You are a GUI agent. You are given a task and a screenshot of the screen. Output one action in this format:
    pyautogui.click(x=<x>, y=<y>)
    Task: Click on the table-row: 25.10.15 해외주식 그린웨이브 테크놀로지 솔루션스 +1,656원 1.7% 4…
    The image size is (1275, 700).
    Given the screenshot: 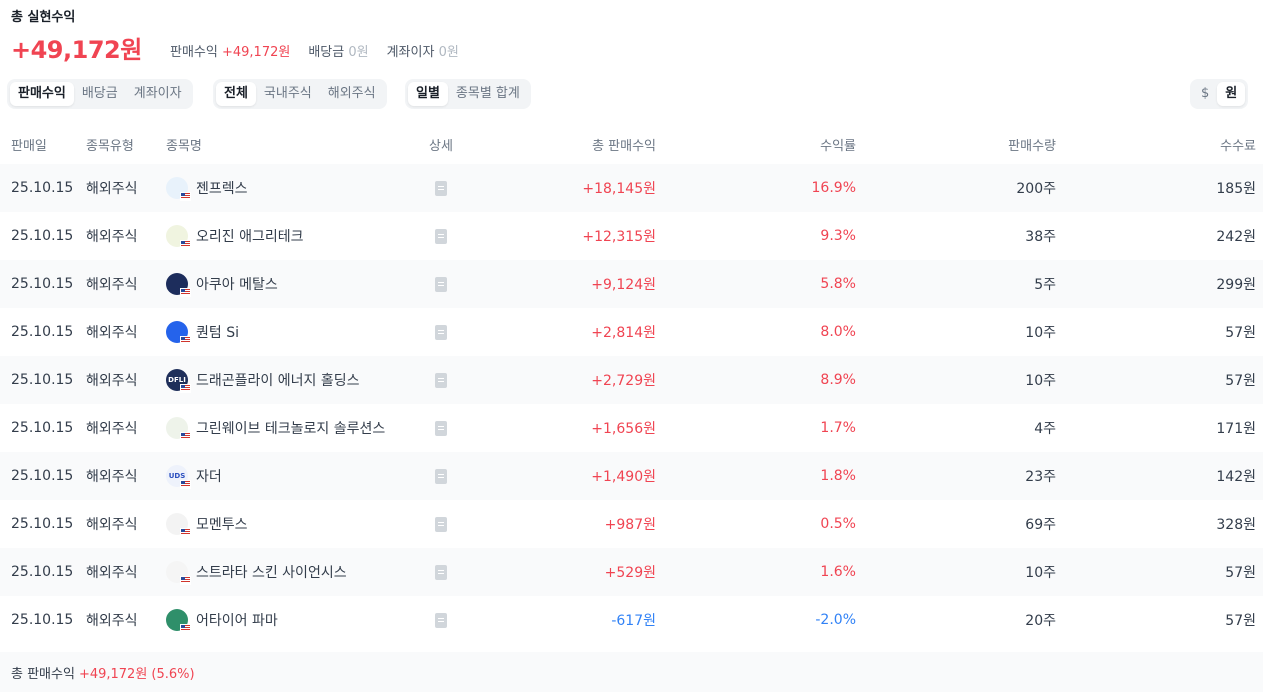 What is the action you would take?
    pyautogui.click(x=631, y=428)
    